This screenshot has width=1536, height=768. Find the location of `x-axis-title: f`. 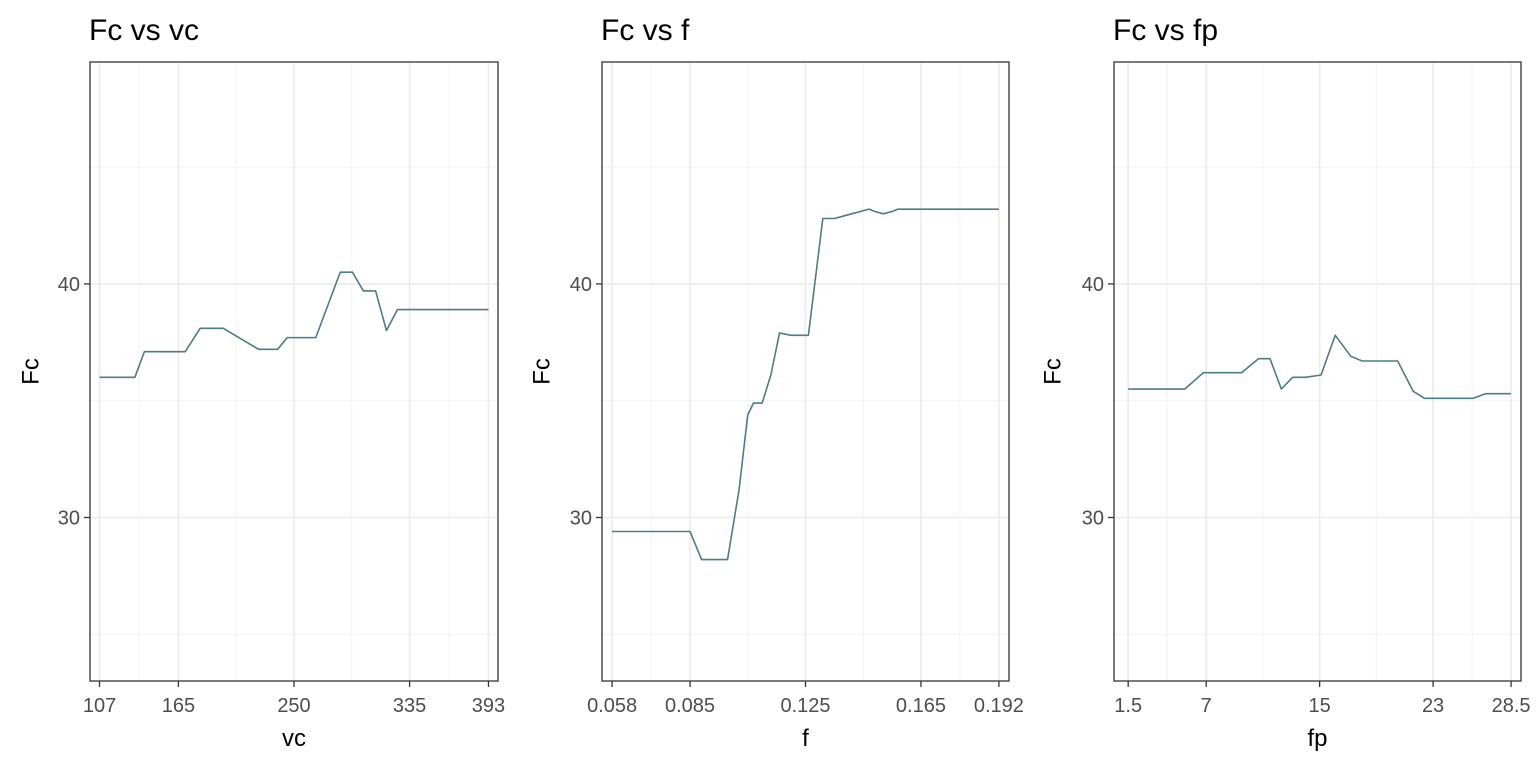

x-axis-title: f is located at coordinates (805, 738).